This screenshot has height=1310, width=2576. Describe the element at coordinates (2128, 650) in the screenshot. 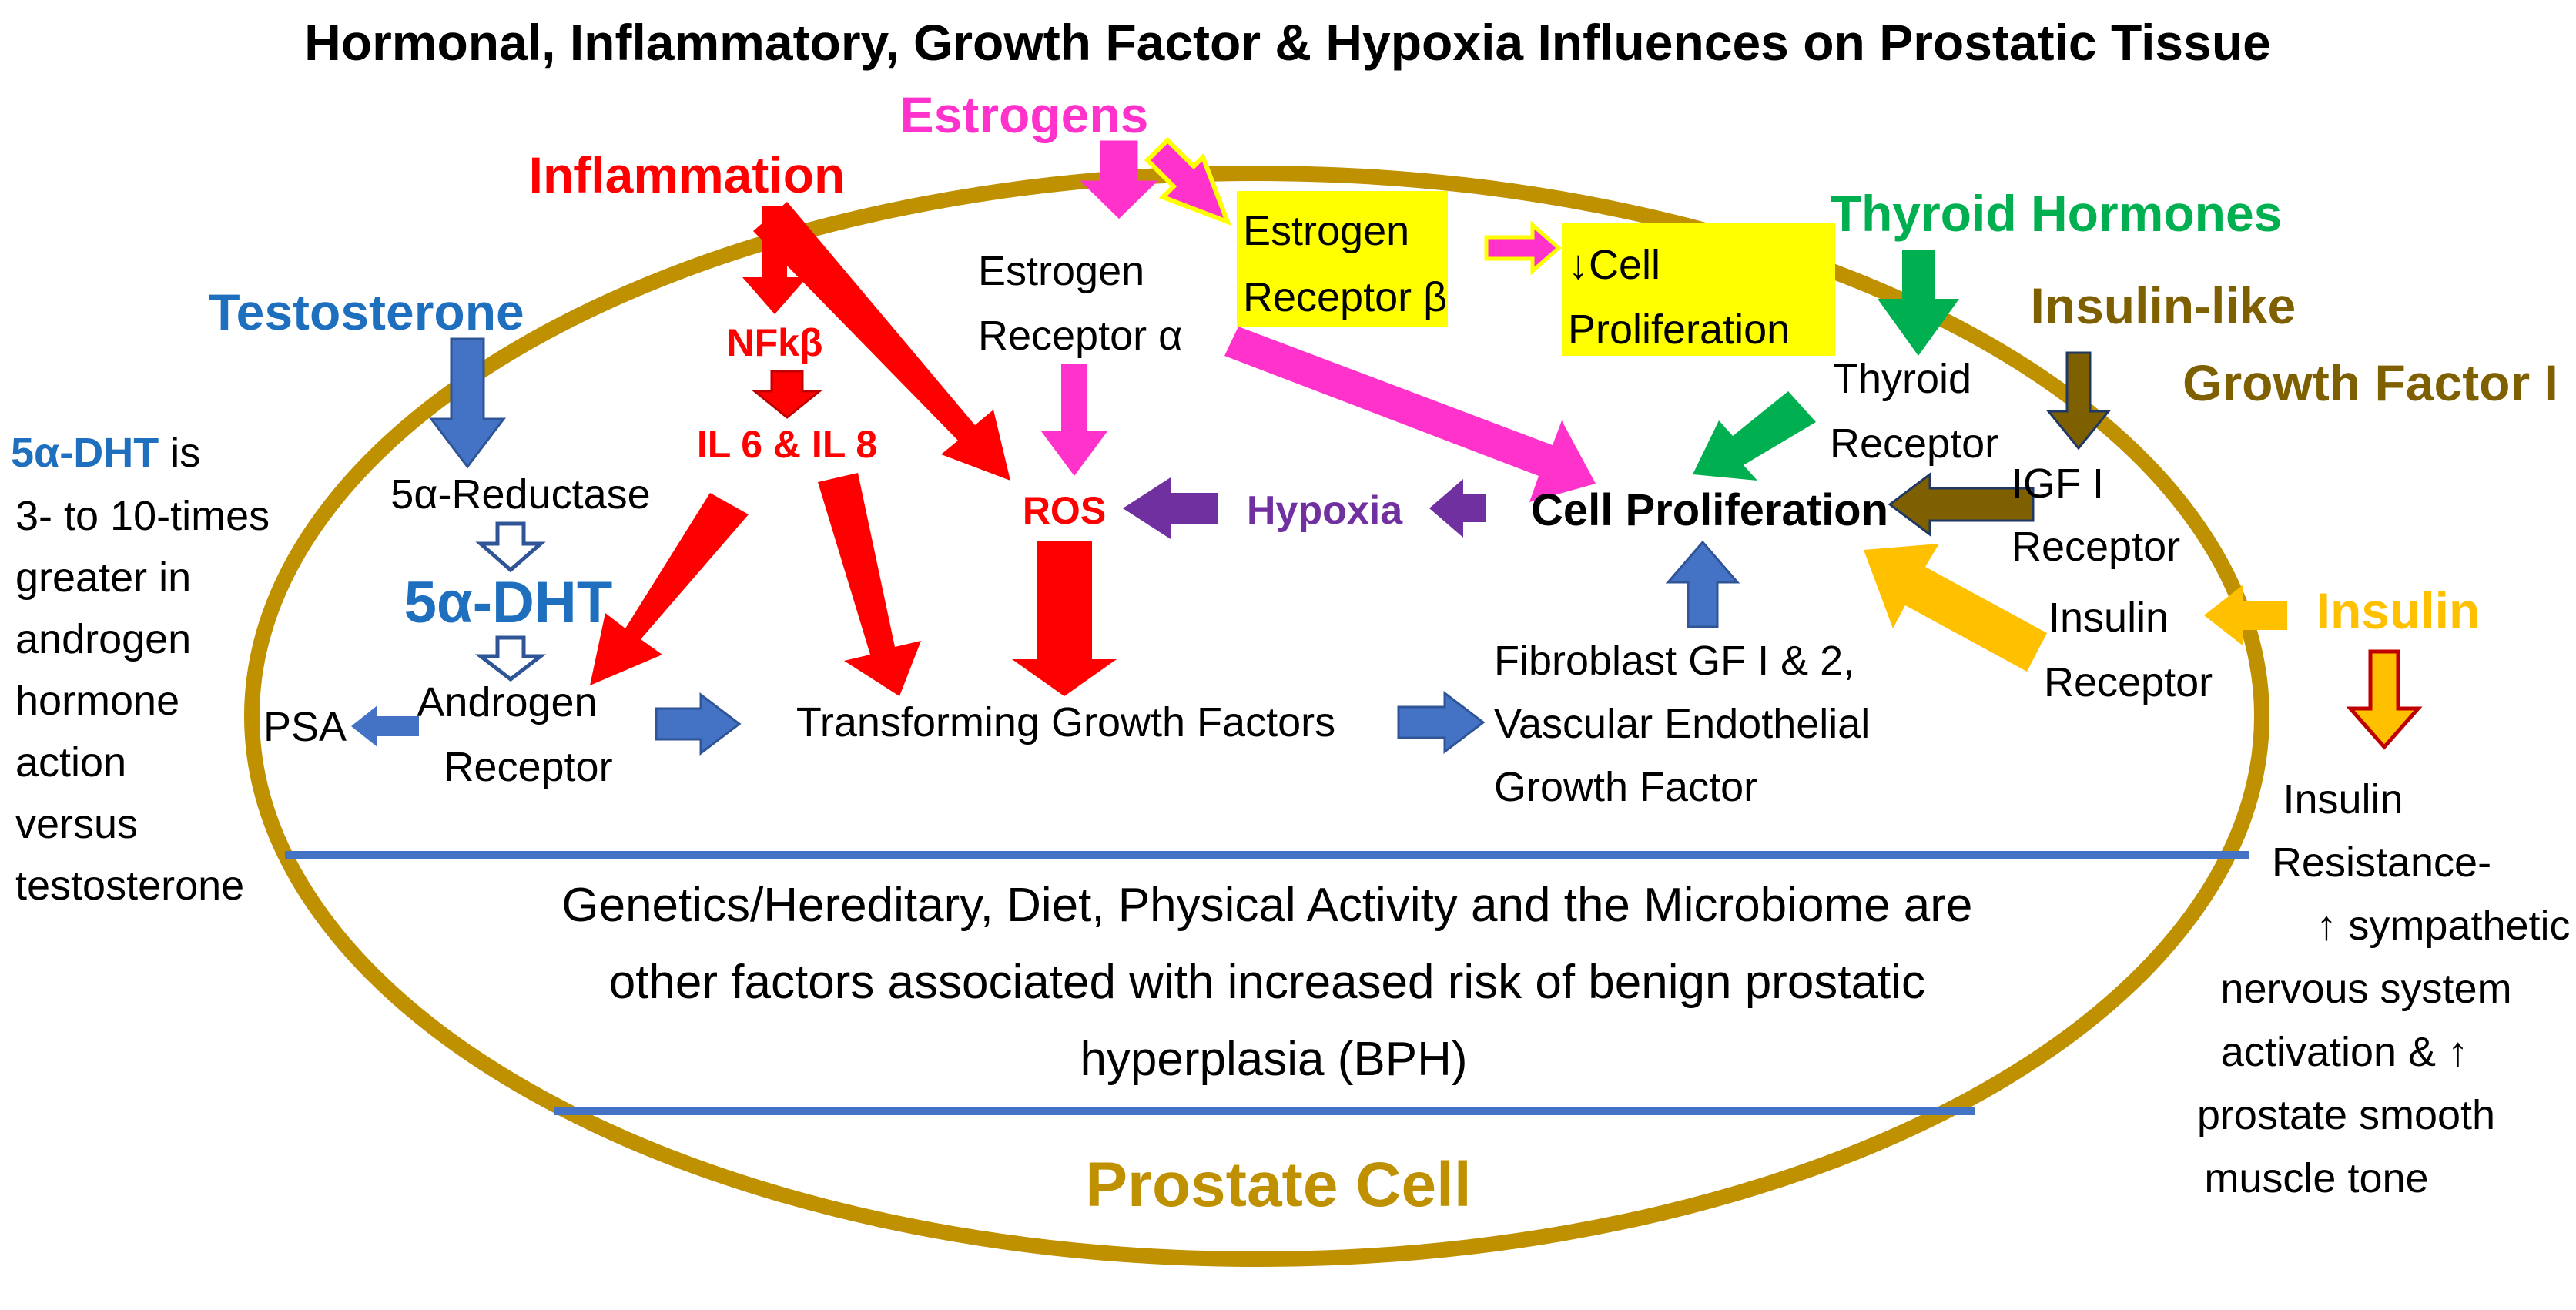

I see `insulin-receptor-label: Insulin Receptor` at that location.